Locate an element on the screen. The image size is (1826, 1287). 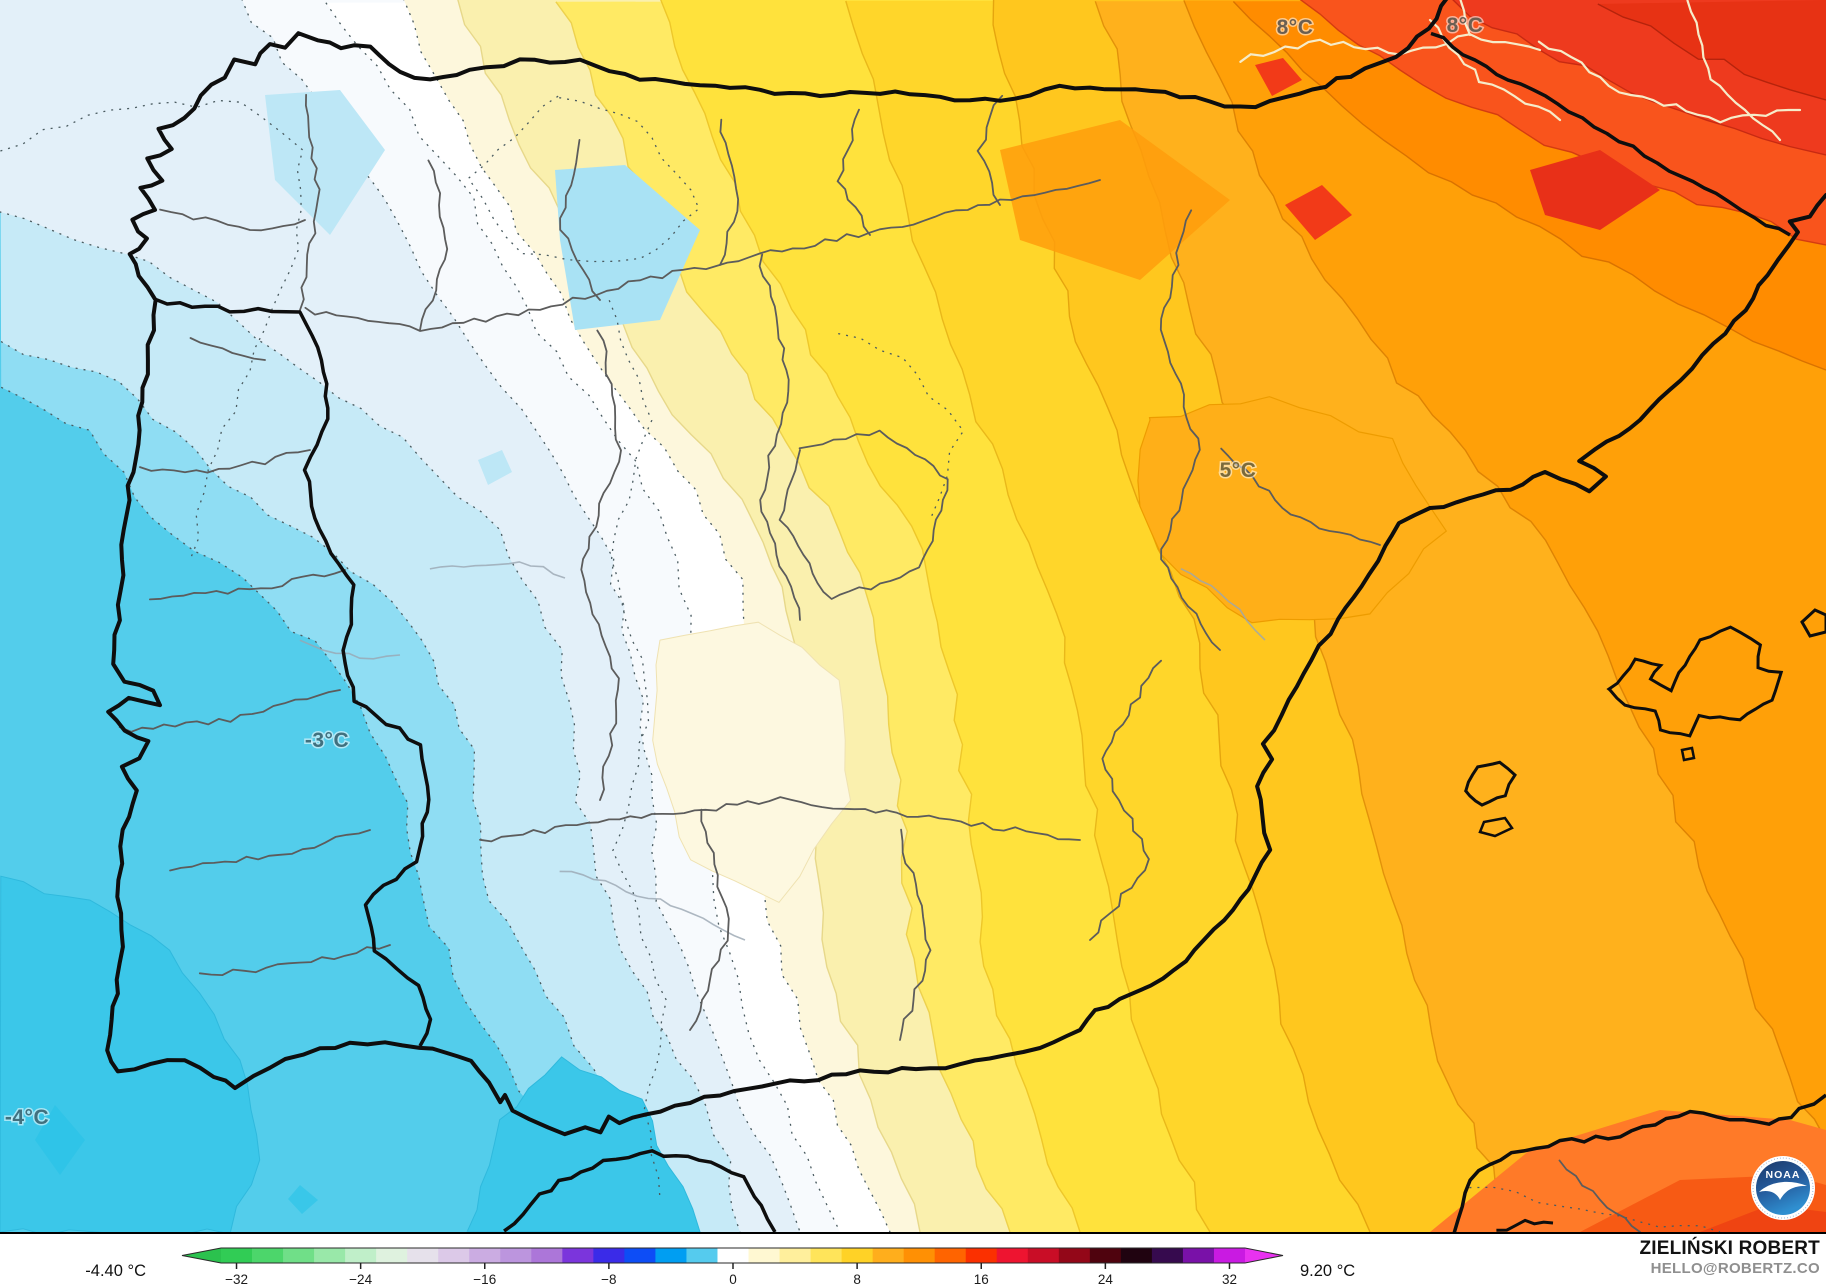
legend-max-label: 9.20 °C is located at coordinates (1328, 1271).